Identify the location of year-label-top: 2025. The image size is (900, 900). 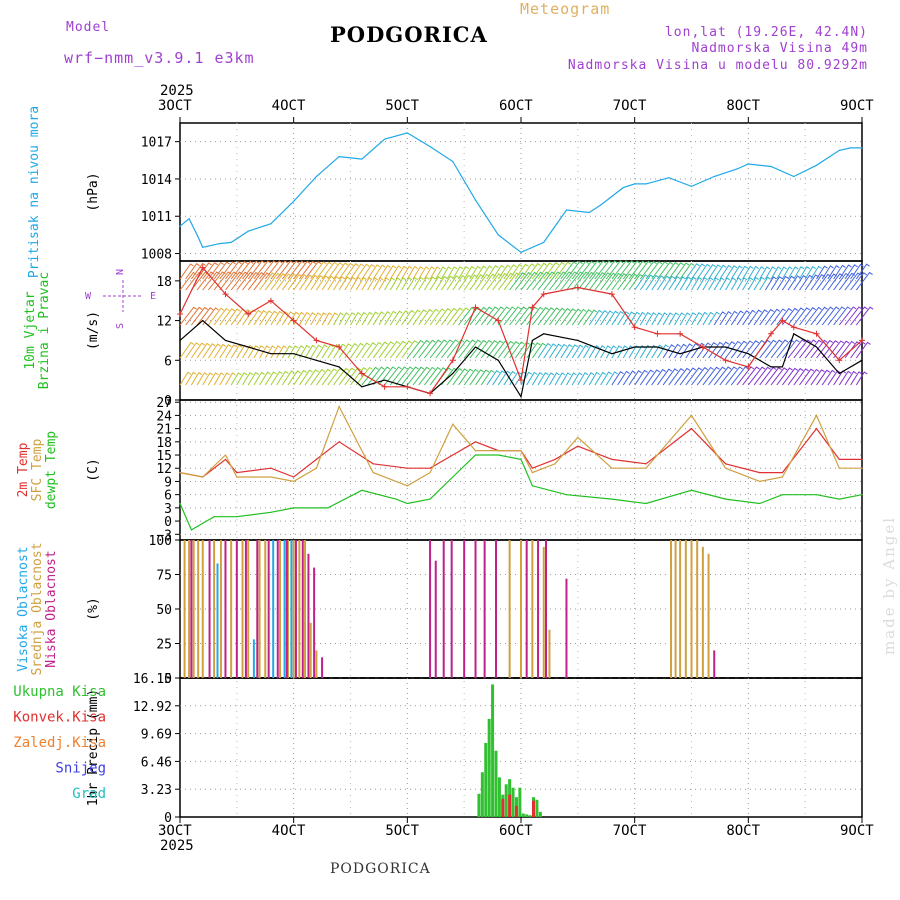
(177, 91).